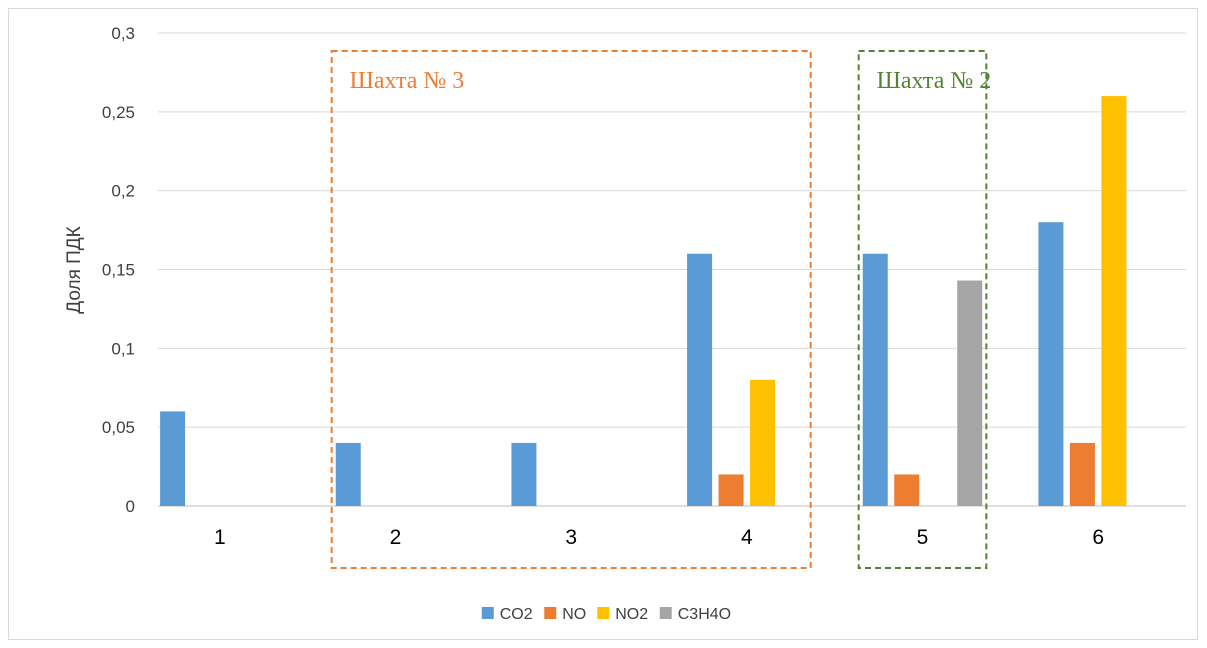 The image size is (1207, 648). Describe the element at coordinates (934, 81) in the screenshot. I see `group-label: Шахта № 2` at that location.